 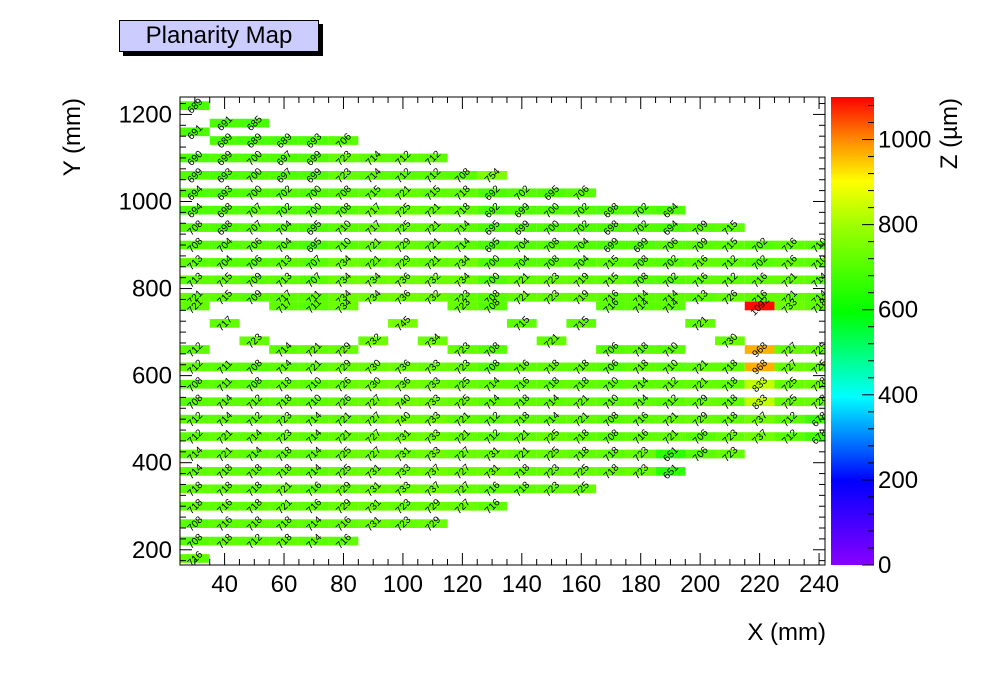 I want to click on cell-value-label: 706, so click(x=671, y=246).